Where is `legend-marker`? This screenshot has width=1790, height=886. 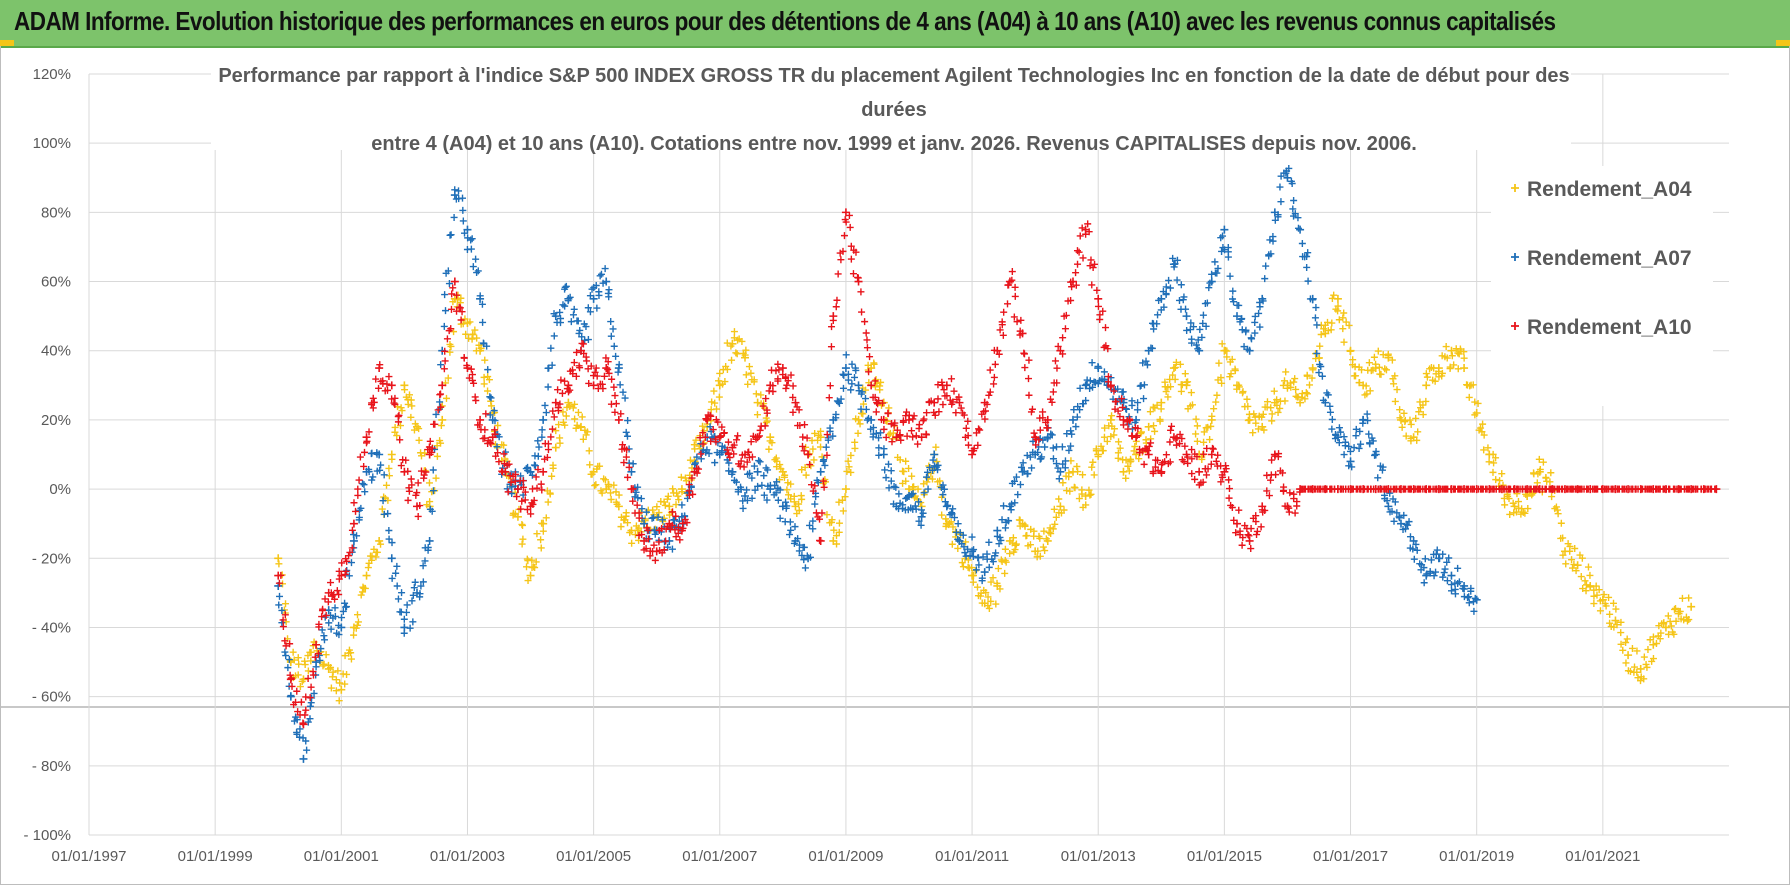
legend-marker is located at coordinates (1515, 188).